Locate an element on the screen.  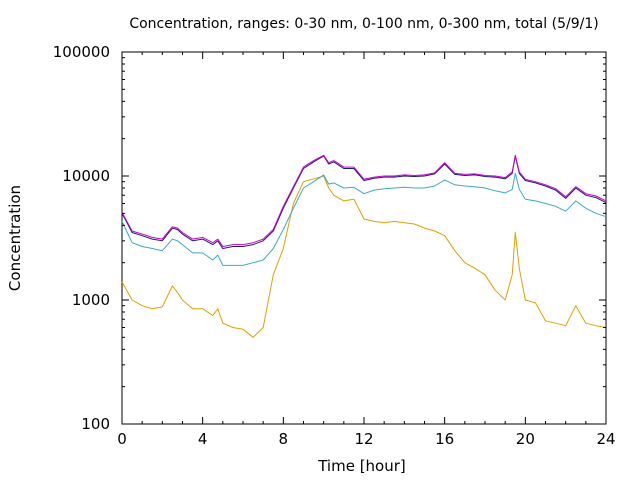
y-tick-label: 100 is located at coordinates (95, 424).